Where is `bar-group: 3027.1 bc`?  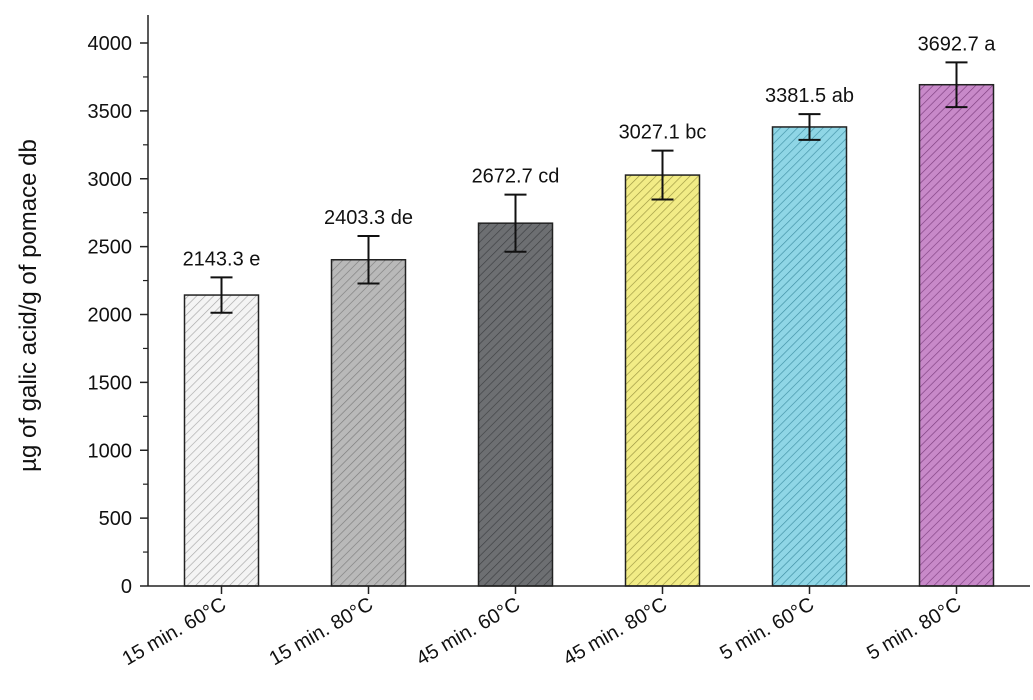 bar-group: 3027.1 bc is located at coordinates (663, 354).